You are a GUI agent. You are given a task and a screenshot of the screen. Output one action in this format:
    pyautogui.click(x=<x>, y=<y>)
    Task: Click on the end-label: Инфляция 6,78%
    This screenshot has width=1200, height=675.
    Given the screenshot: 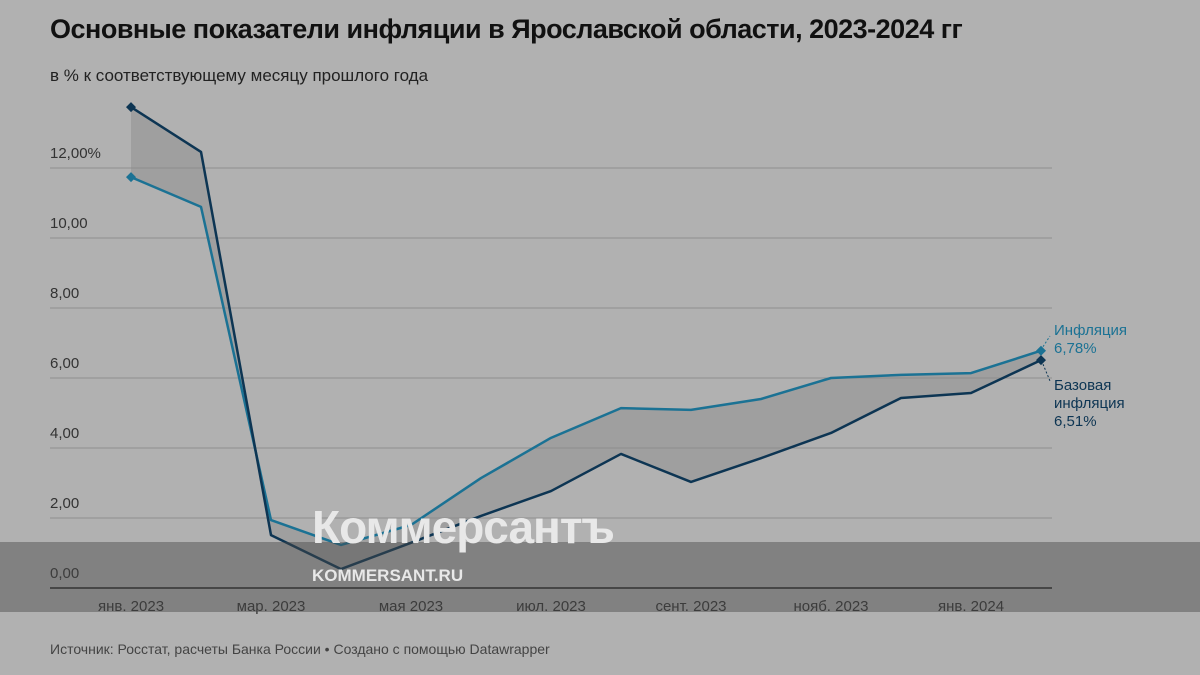 What is the action you would take?
    pyautogui.click(x=1104, y=340)
    